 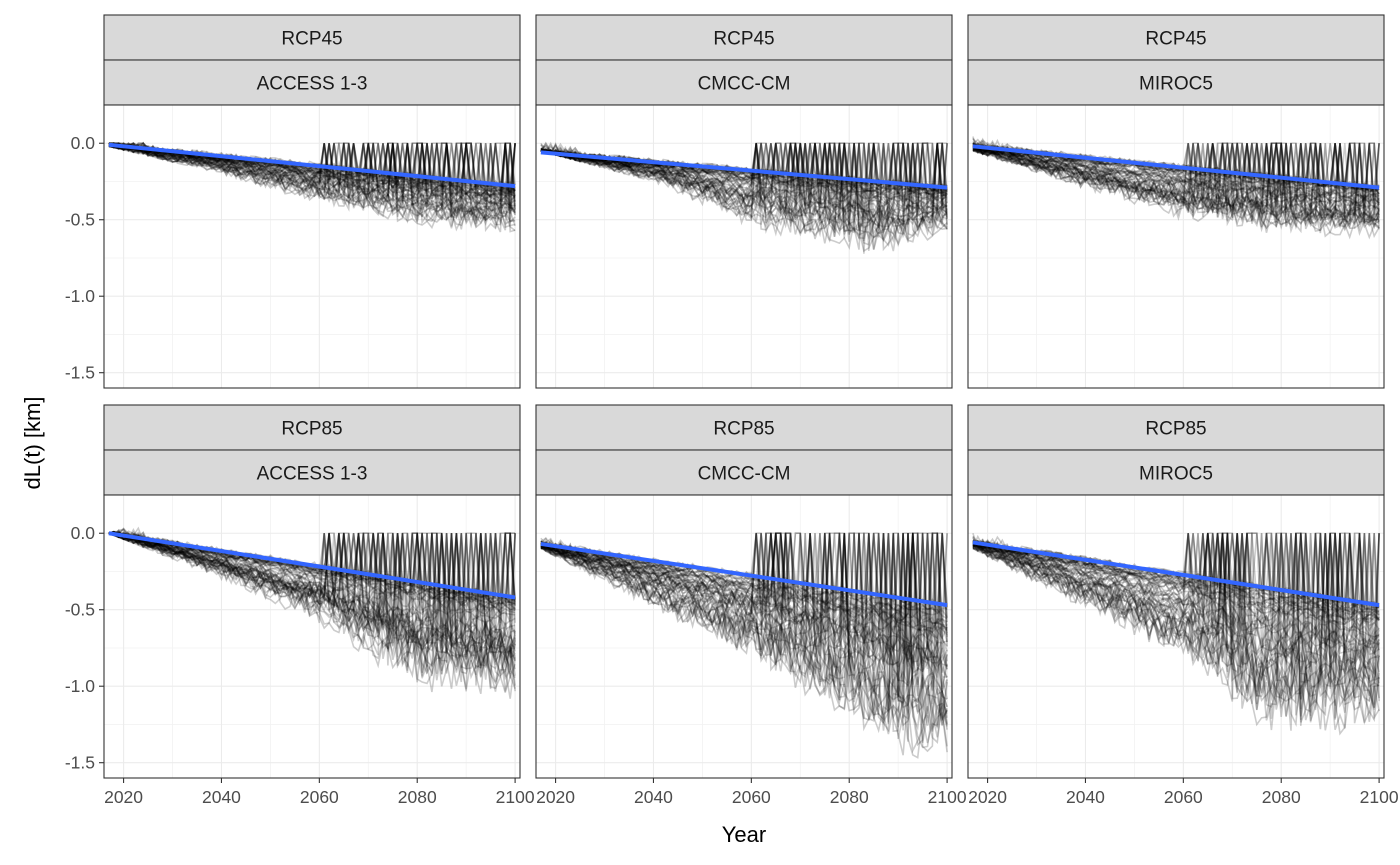 I want to click on trend-line, so click(x=1176, y=574).